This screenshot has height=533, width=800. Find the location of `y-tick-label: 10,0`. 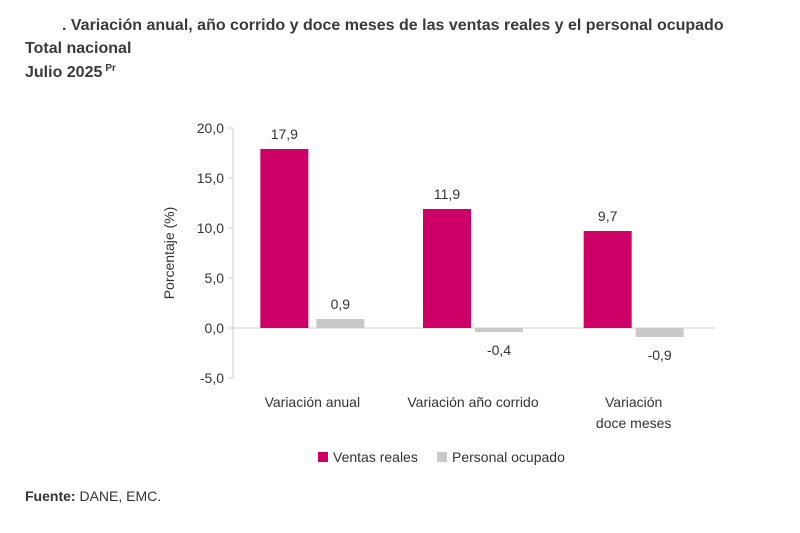

y-tick-label: 10,0 is located at coordinates (210, 228).